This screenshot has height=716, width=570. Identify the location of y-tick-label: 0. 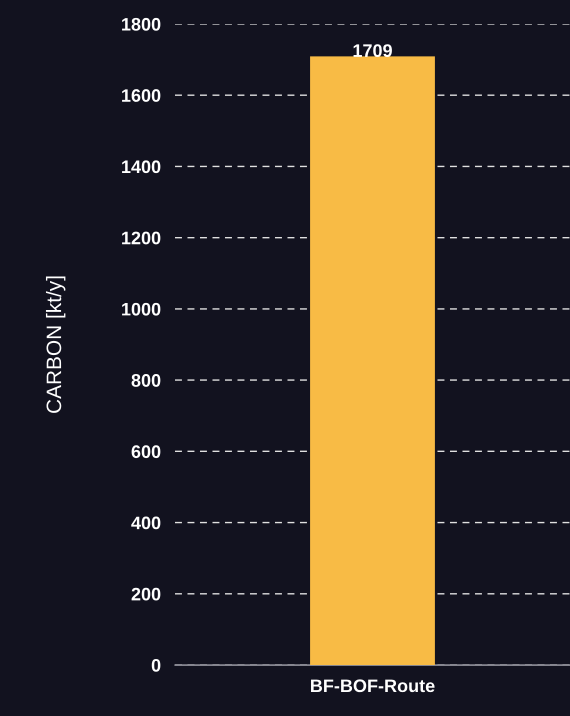
(156, 665).